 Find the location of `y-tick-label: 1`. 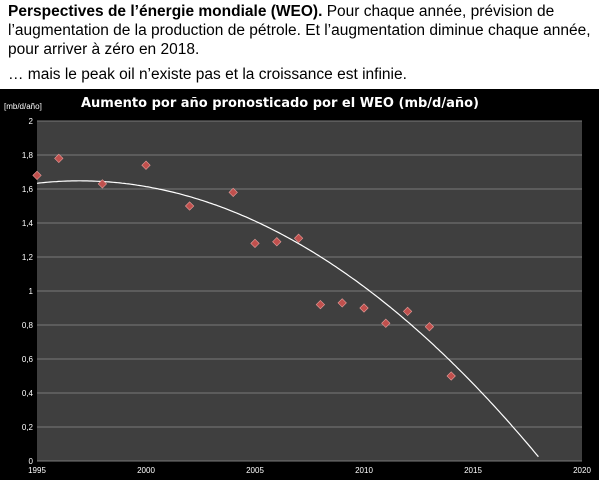

y-tick-label: 1 is located at coordinates (31, 291).